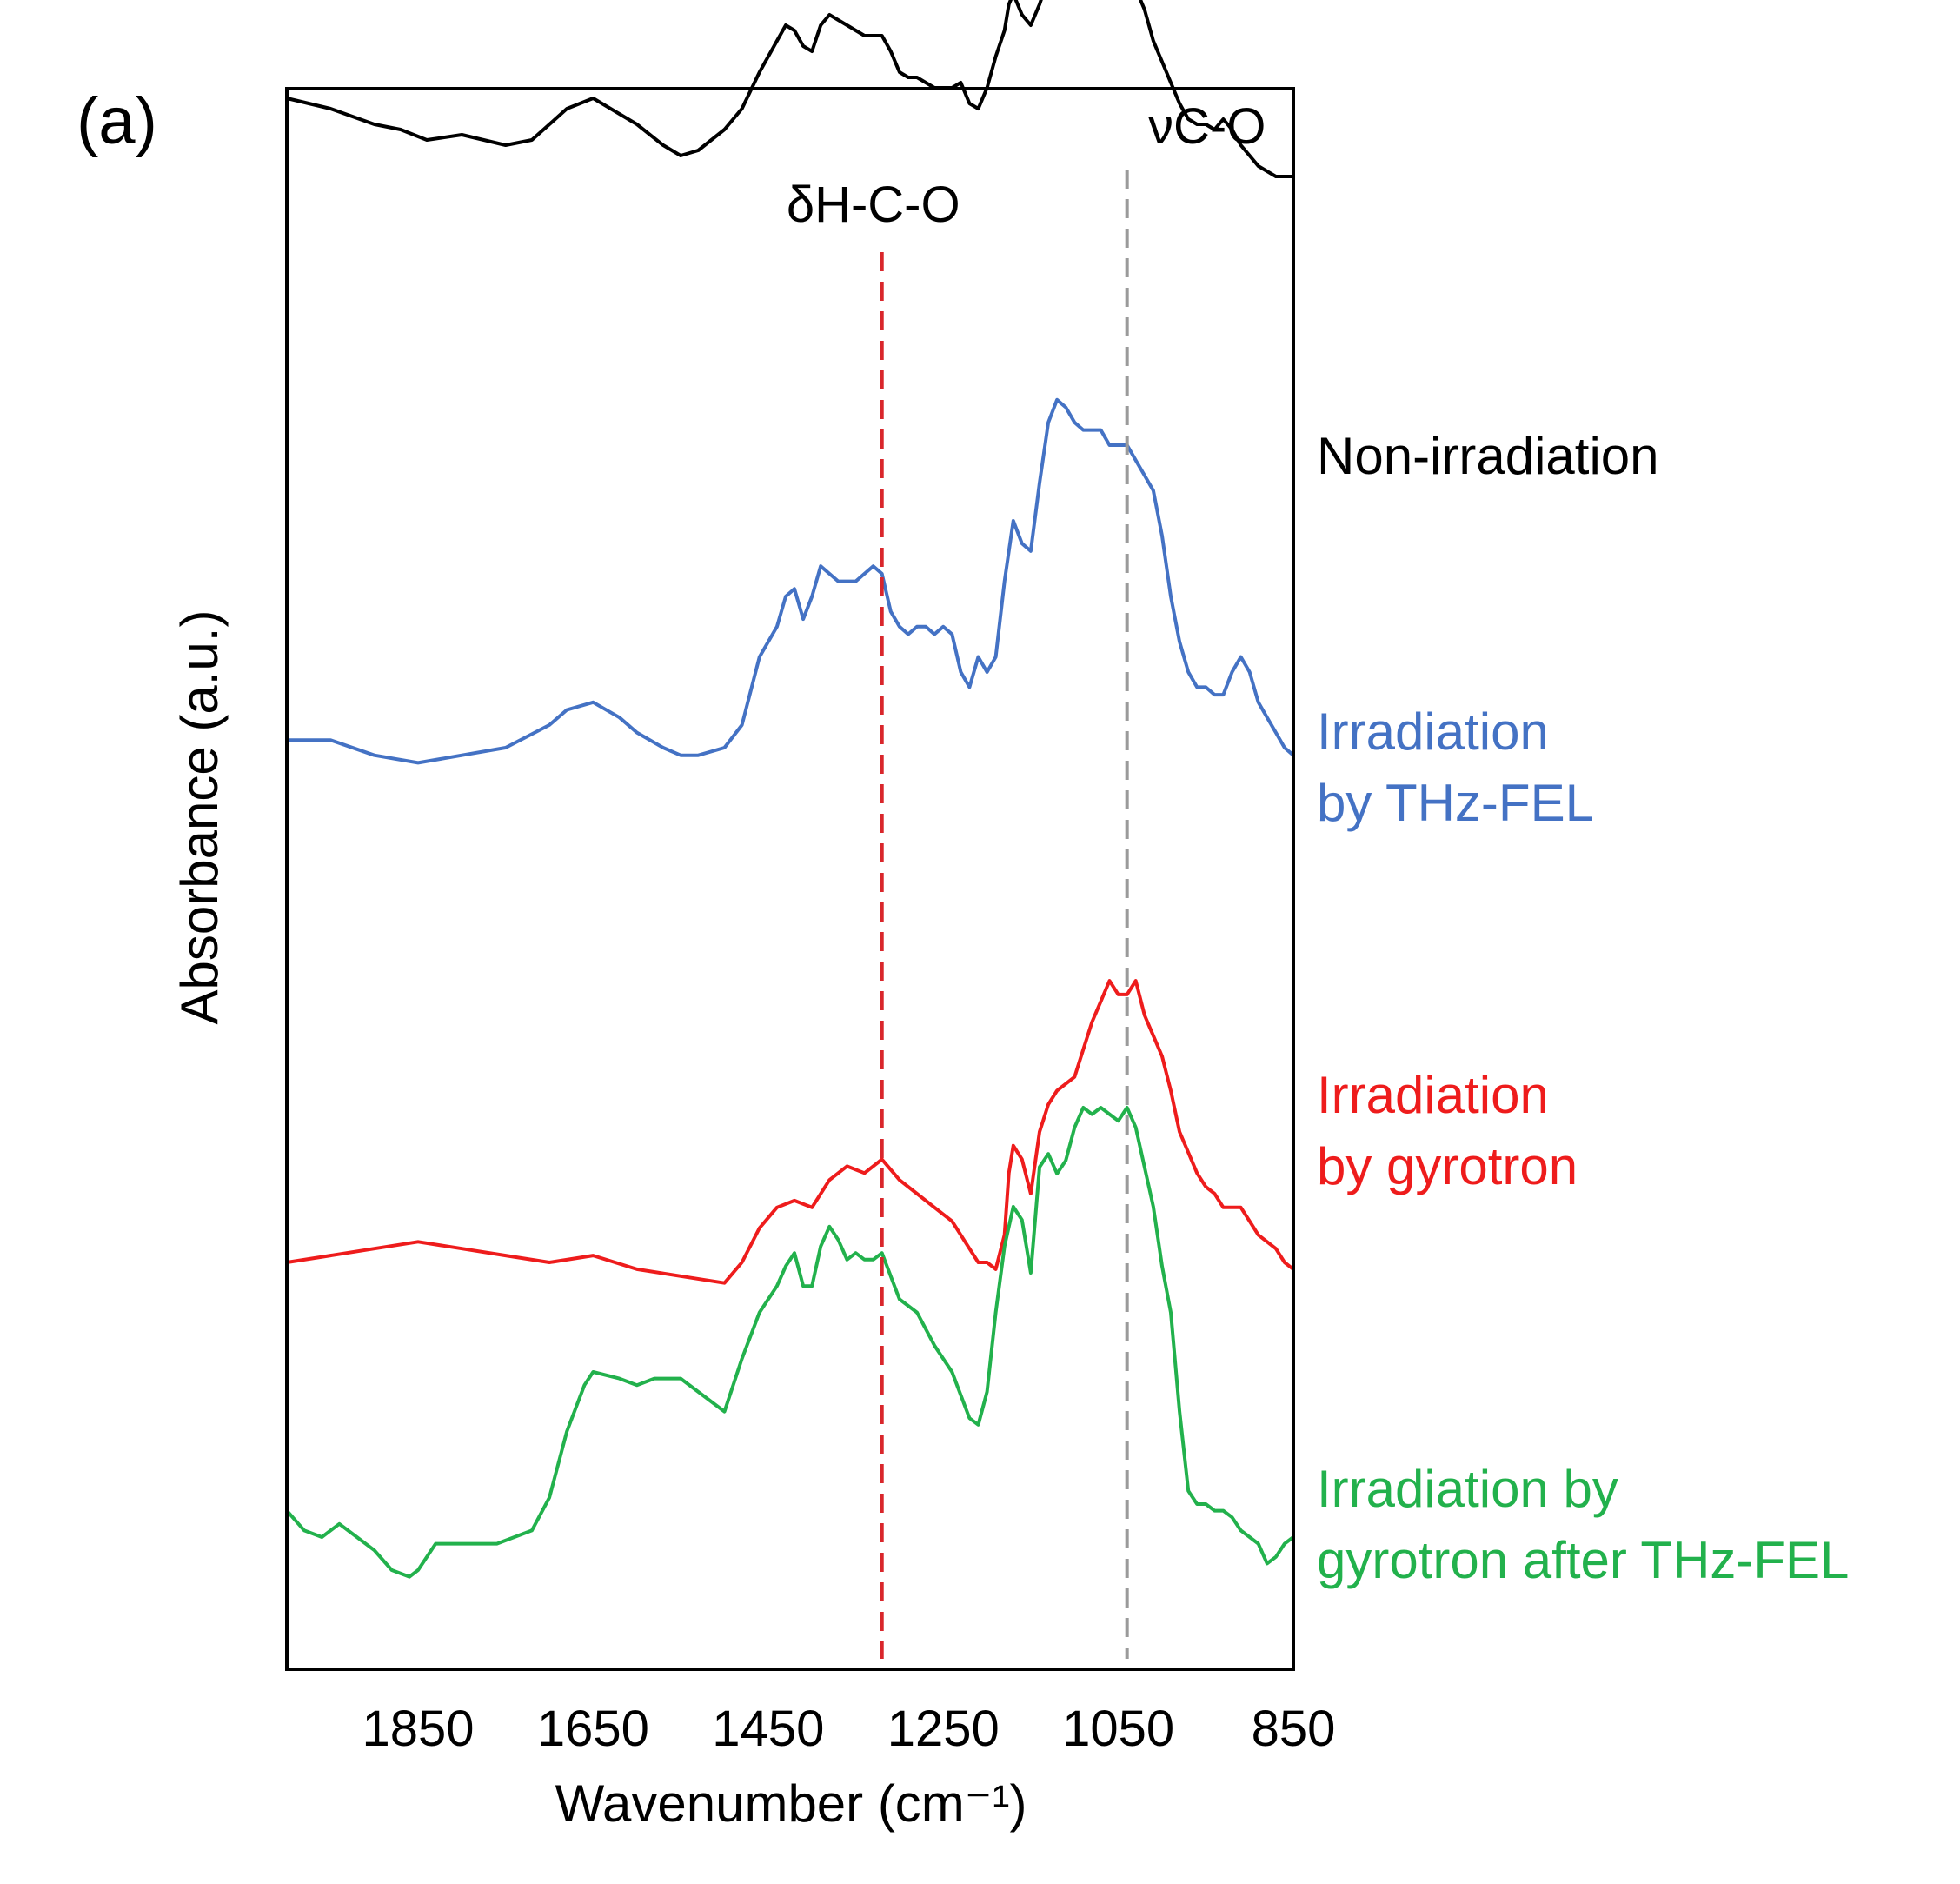  Describe the element at coordinates (789, 89) in the screenshot. I see `series-line-non-irradiation` at that location.